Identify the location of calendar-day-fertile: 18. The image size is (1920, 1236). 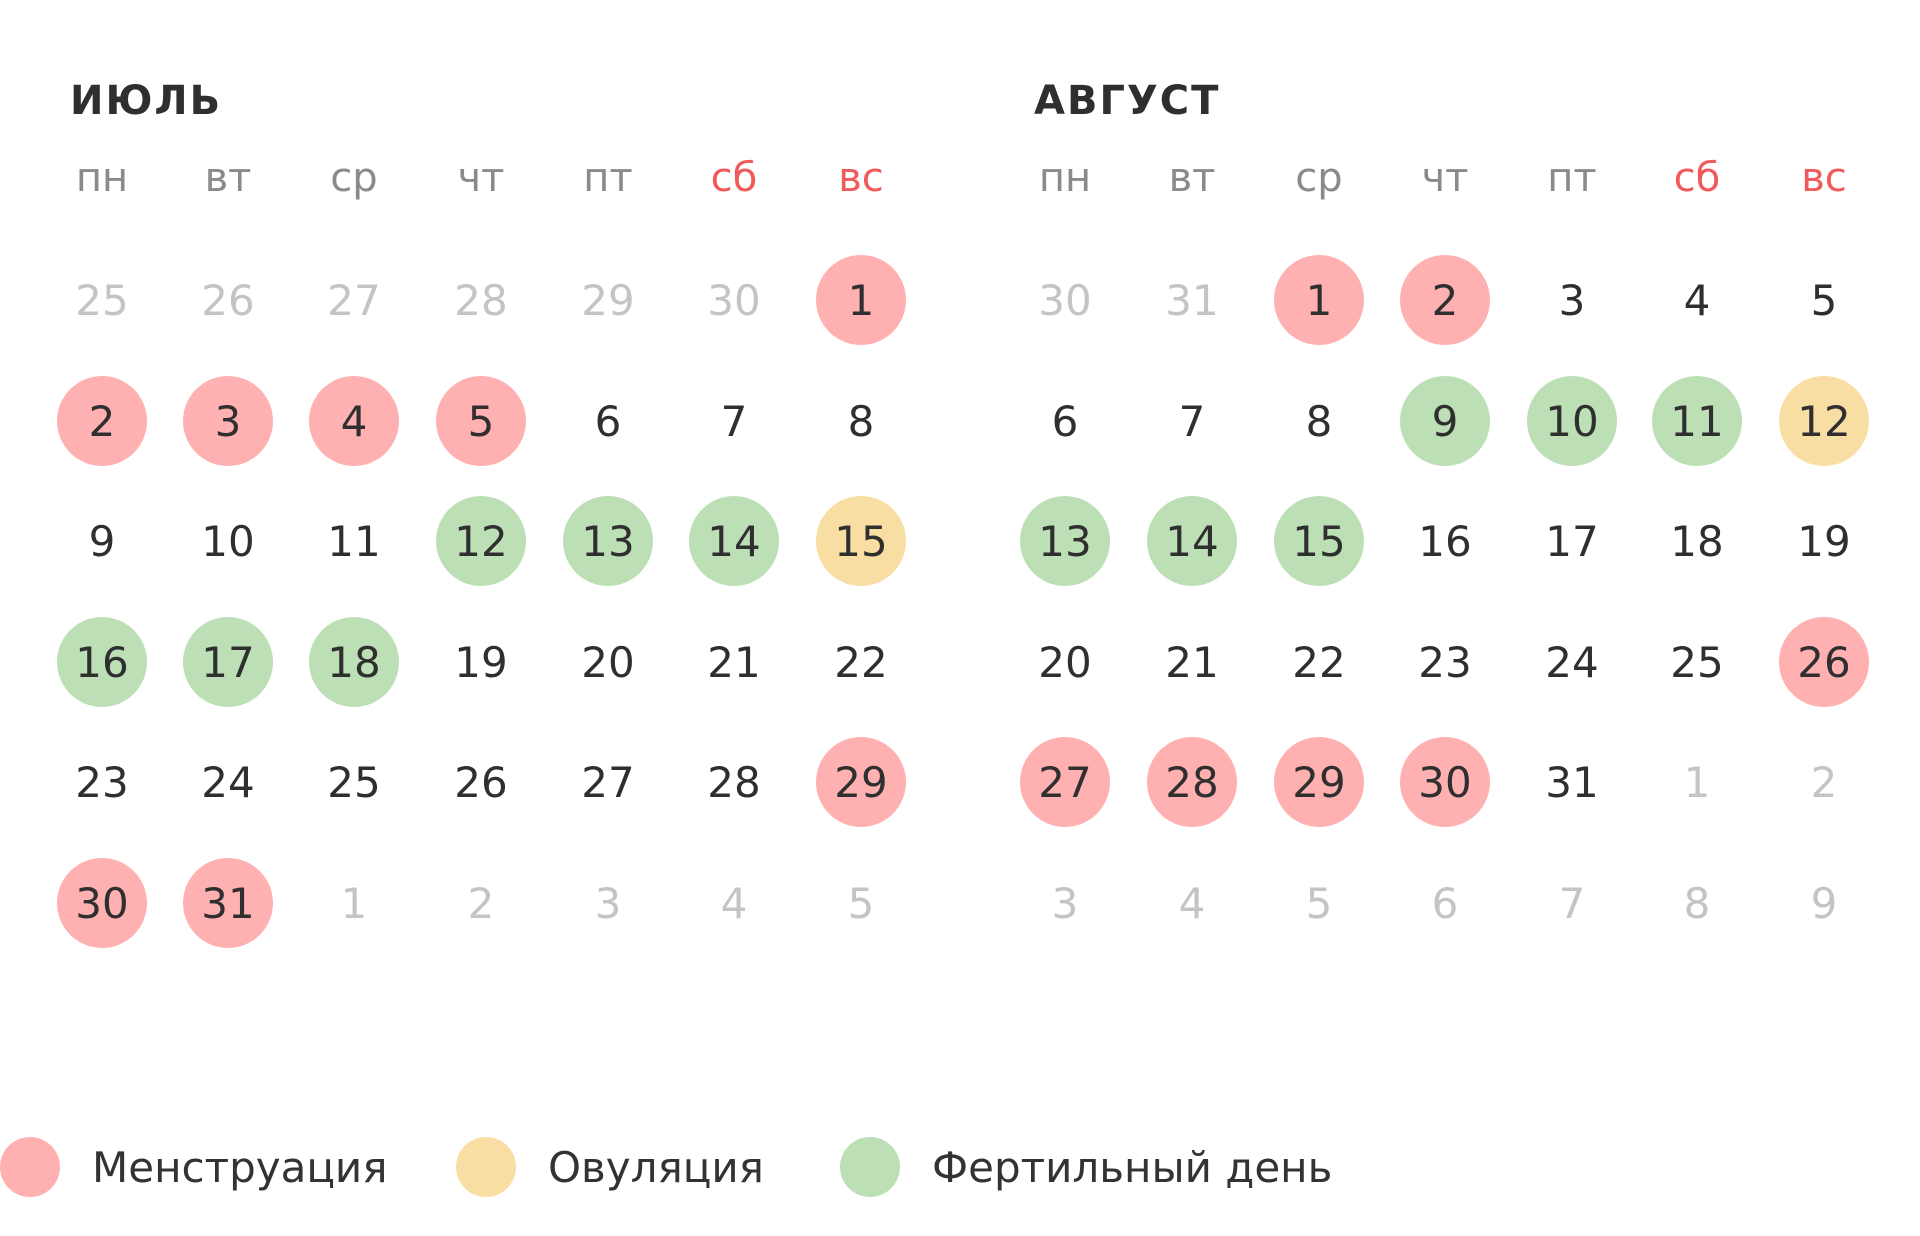
(354, 662).